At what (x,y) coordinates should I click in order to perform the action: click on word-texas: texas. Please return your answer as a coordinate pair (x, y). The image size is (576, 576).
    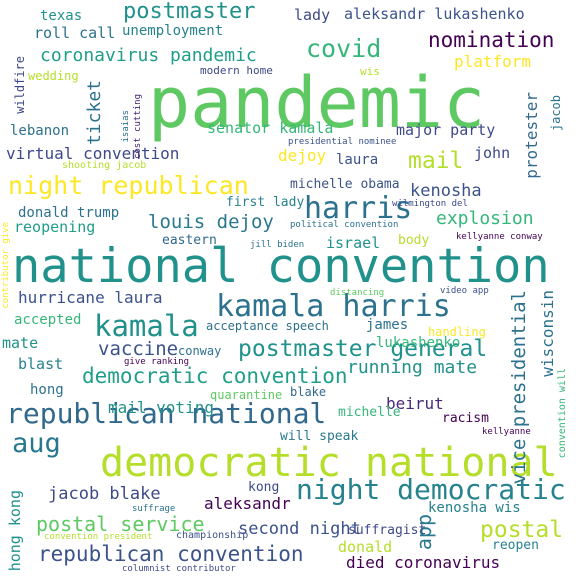
    Looking at the image, I should click on (61, 16).